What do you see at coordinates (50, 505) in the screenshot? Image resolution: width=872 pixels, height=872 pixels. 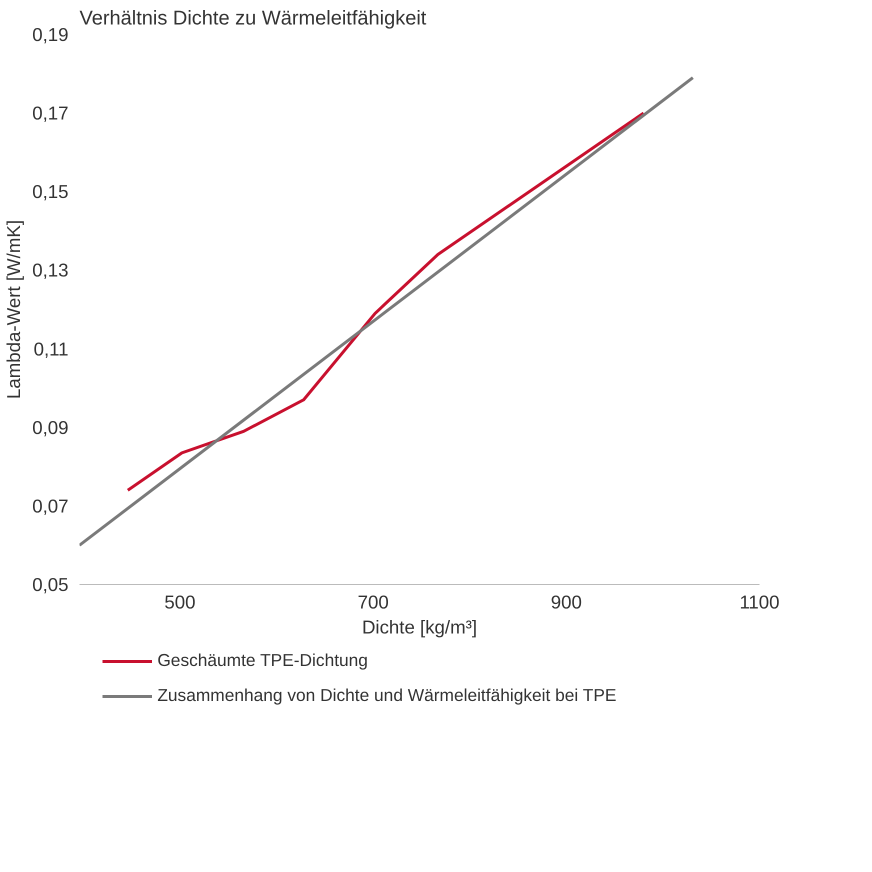 I see `y-tick-label: 0,07` at bounding box center [50, 505].